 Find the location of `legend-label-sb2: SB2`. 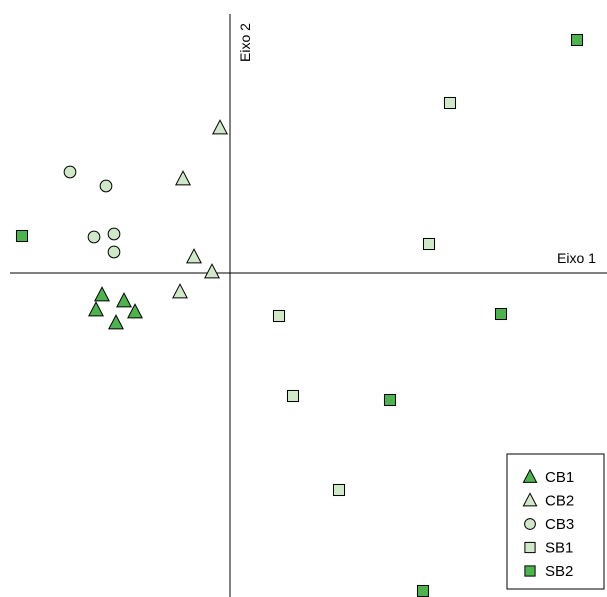

legend-label-sb2: SB2 is located at coordinates (559, 571).